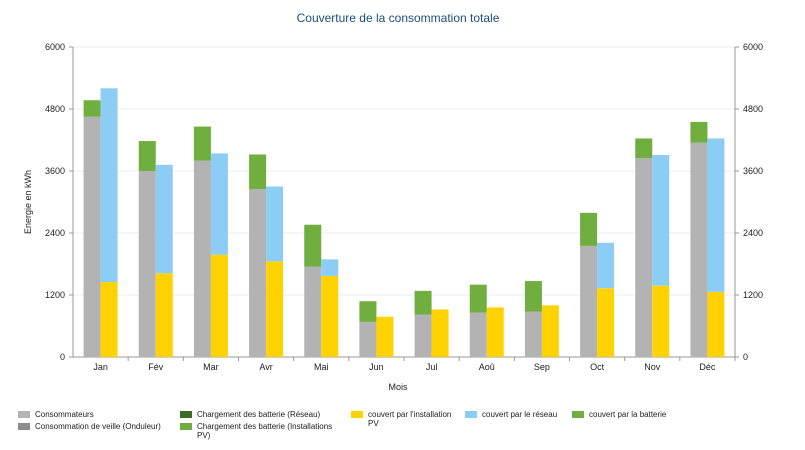 The width and height of the screenshot is (805, 450). What do you see at coordinates (265, 367) in the screenshot?
I see `x-tick-label: Avr` at bounding box center [265, 367].